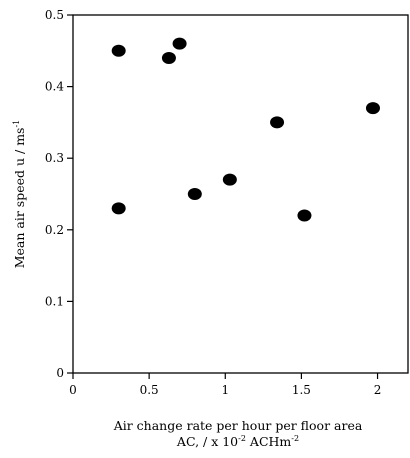 The width and height of the screenshot is (410, 458). I want to click on x-axis-label-line1: Air change rate per hour per floor area, so click(238, 425).